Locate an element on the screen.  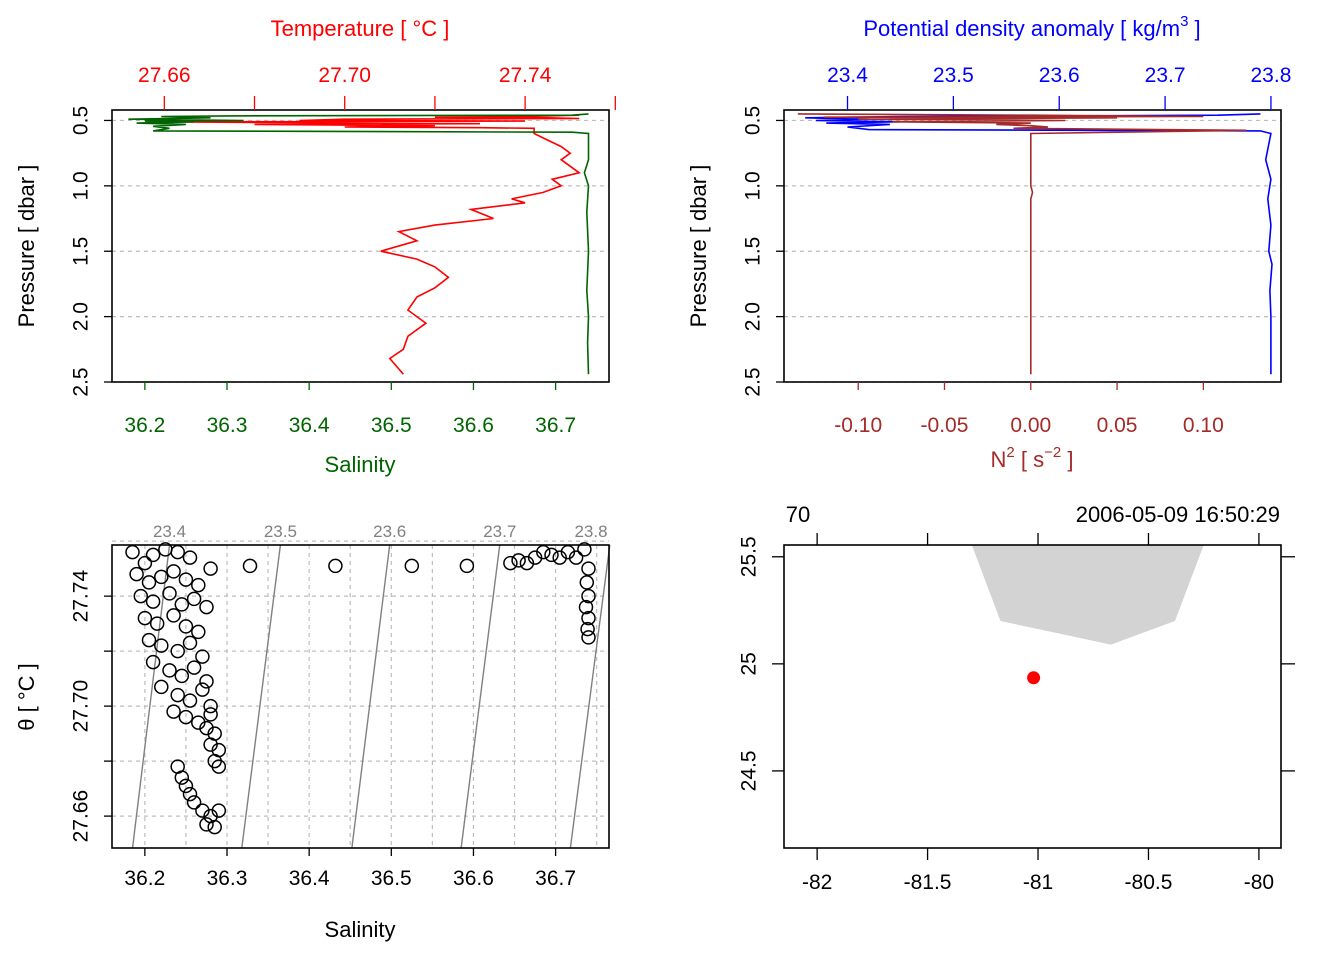
p1-y-tick-label: 1.0 is located at coordinates (81, 185).